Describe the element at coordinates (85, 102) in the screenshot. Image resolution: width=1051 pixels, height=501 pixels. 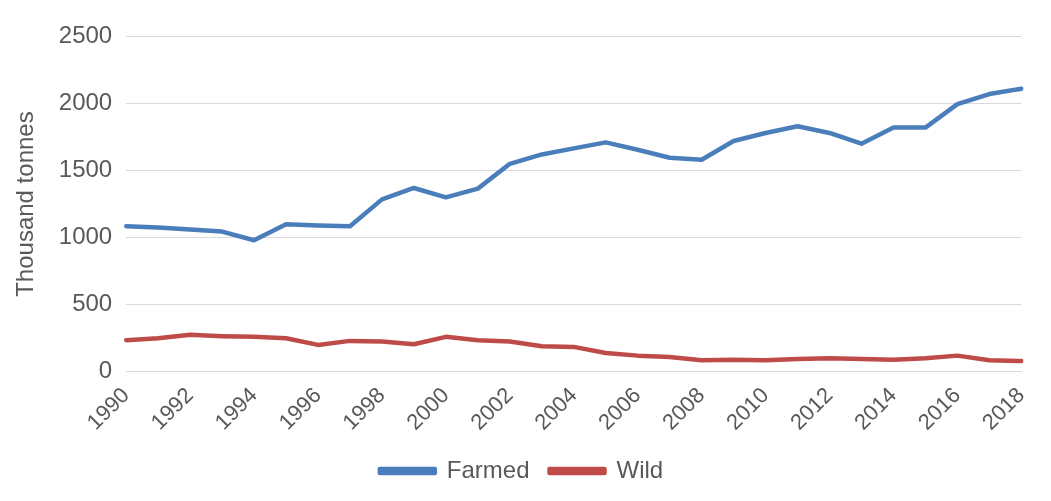
I see `y-tick-label: 2000` at that location.